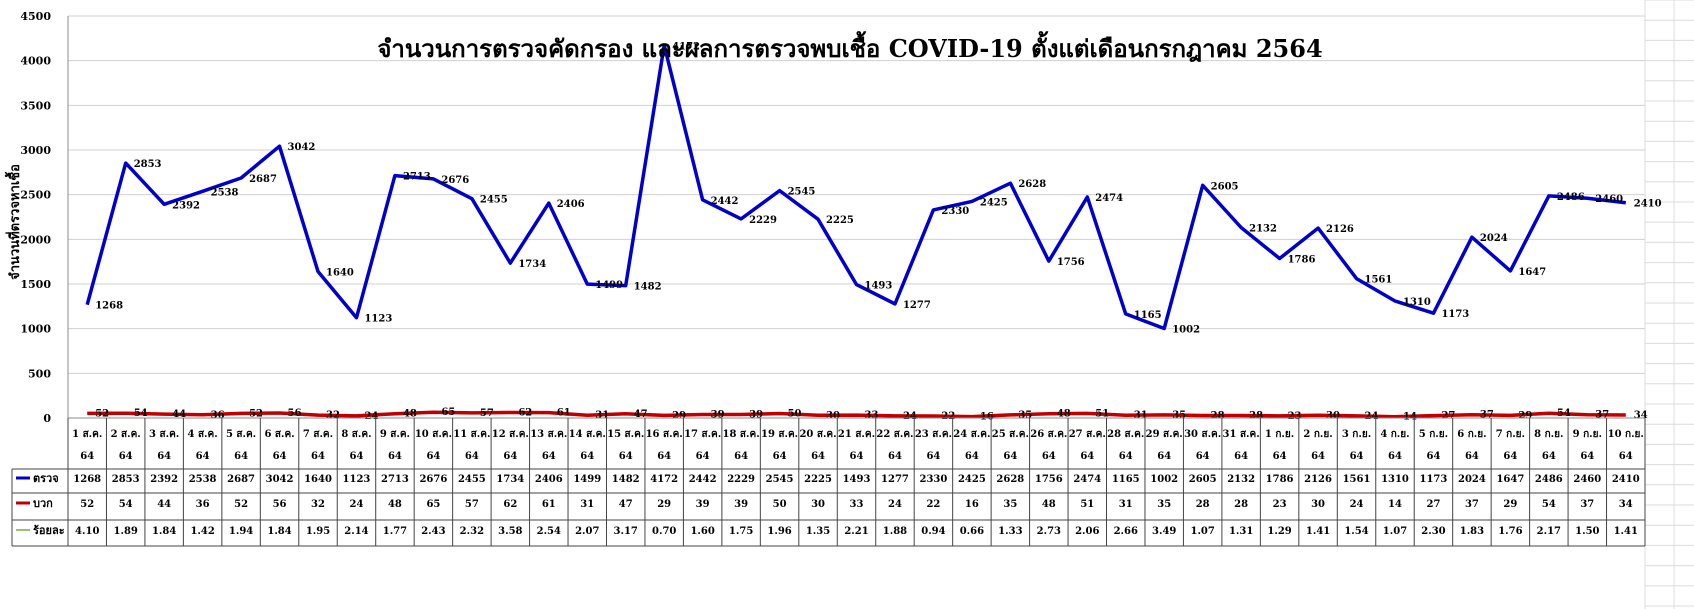 This screenshot has height=609, width=1694. Describe the element at coordinates (35, 150) in the screenshot. I see `y-tick-label: 3000` at that location.